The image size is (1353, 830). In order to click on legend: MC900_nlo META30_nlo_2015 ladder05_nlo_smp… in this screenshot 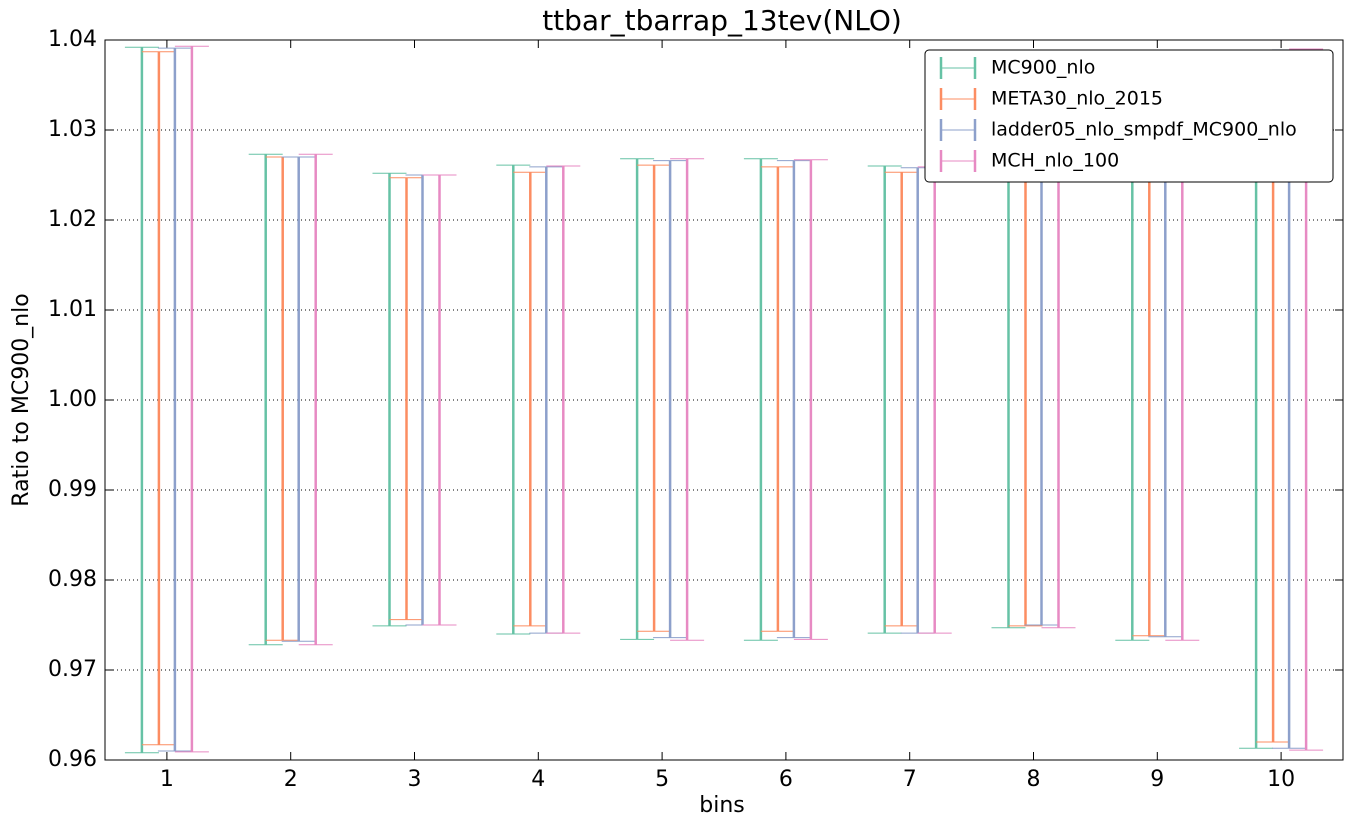, I will do `click(1129, 116)`.